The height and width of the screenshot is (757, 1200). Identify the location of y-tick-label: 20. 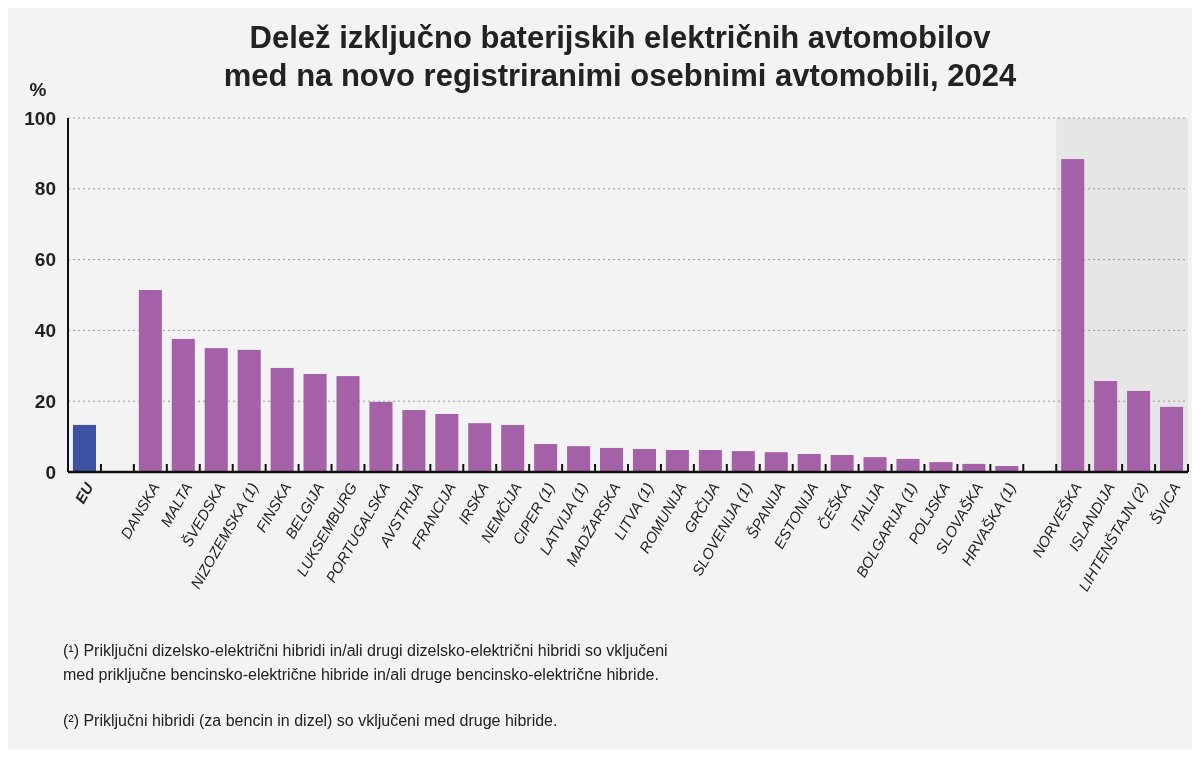
(45, 401).